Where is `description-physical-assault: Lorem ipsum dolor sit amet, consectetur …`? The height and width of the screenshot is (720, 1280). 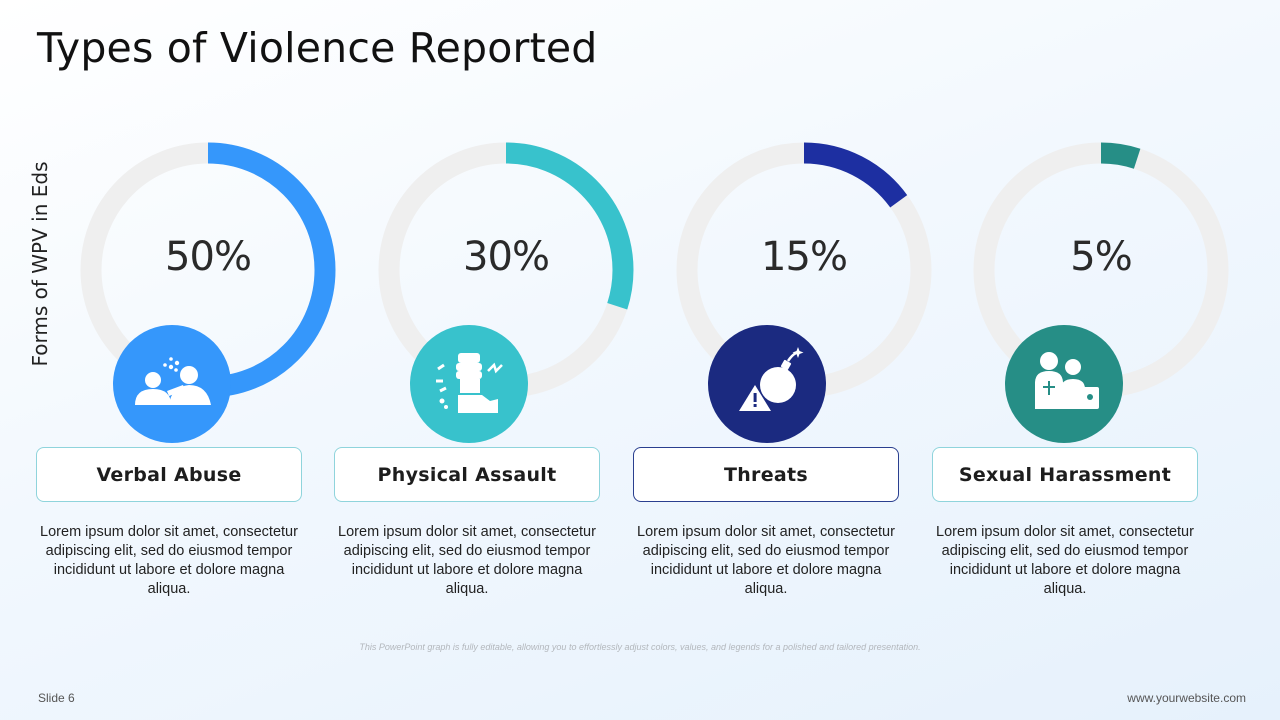
description-physical-assault: Lorem ipsum dolor sit amet, consectetur … is located at coordinates (467, 560).